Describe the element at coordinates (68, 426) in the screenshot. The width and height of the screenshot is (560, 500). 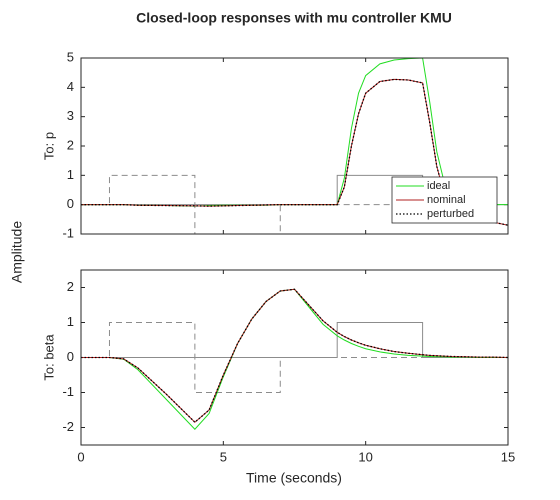
I see `y-tick-label: -2` at that location.